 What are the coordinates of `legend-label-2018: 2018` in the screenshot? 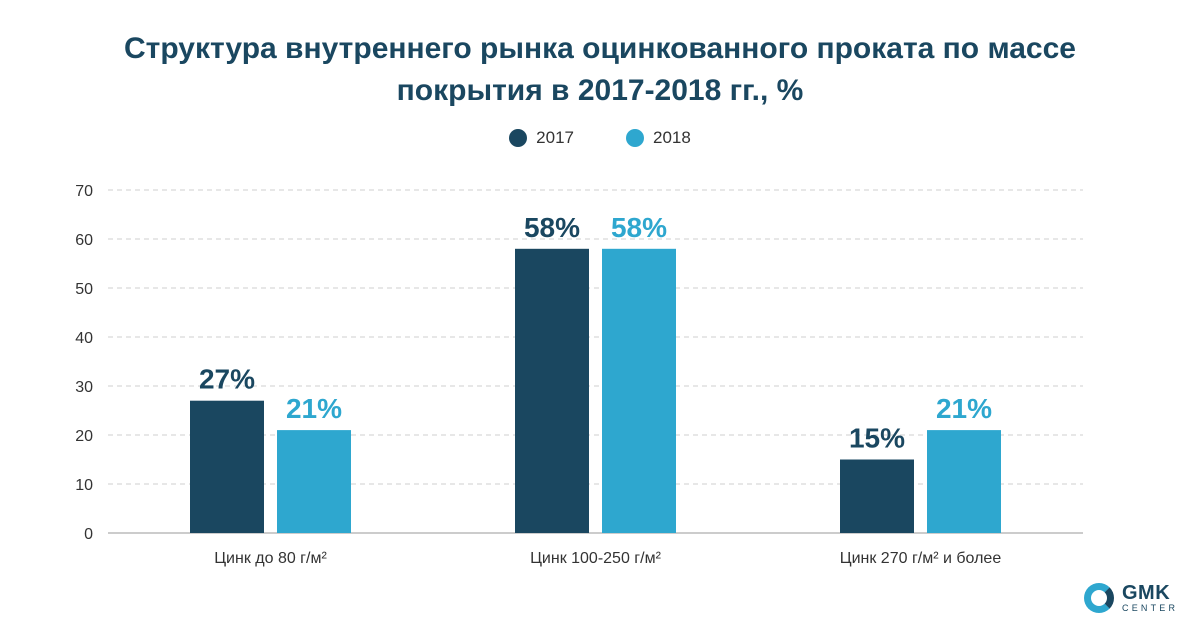 It's located at (672, 137).